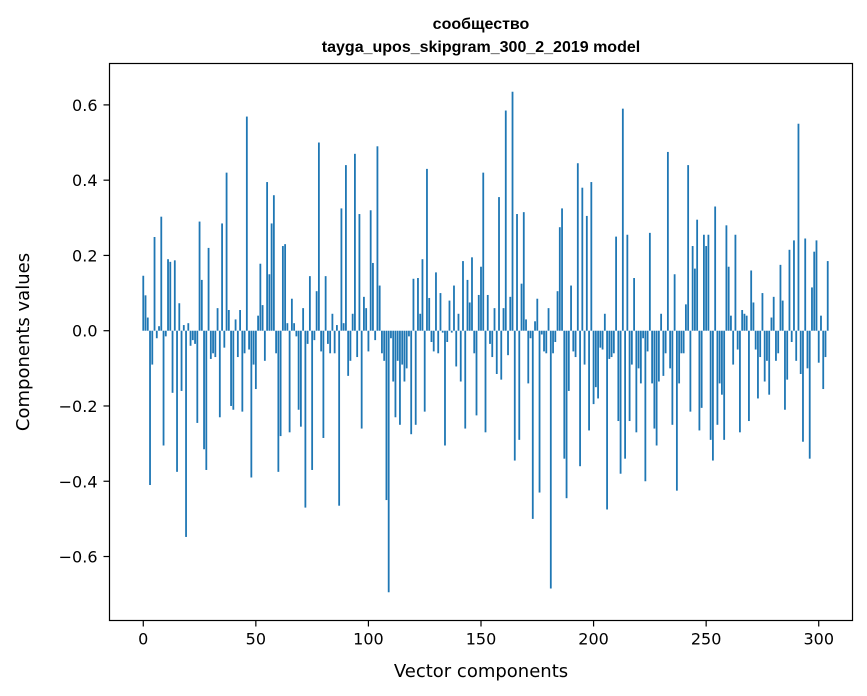 Image resolution: width=867 pixels, height=696 pixels. What do you see at coordinates (78, 481) in the screenshot?
I see `y-tick-label: −0.4` at bounding box center [78, 481].